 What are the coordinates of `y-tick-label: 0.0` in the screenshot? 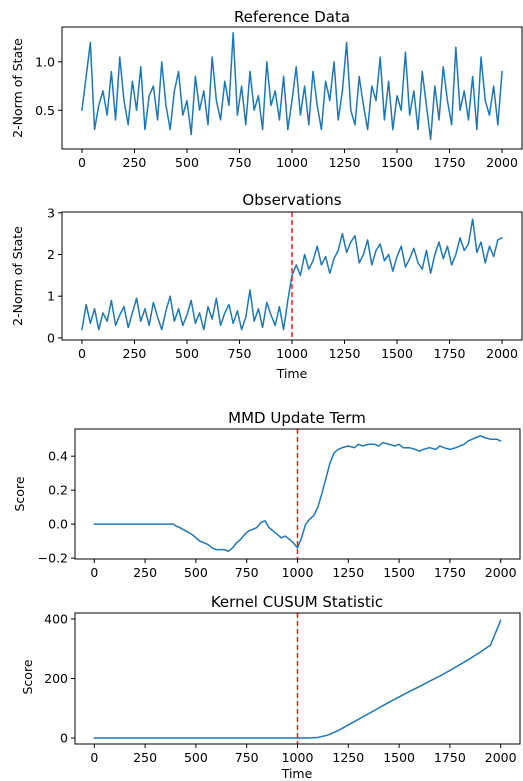 It's located at (58, 524).